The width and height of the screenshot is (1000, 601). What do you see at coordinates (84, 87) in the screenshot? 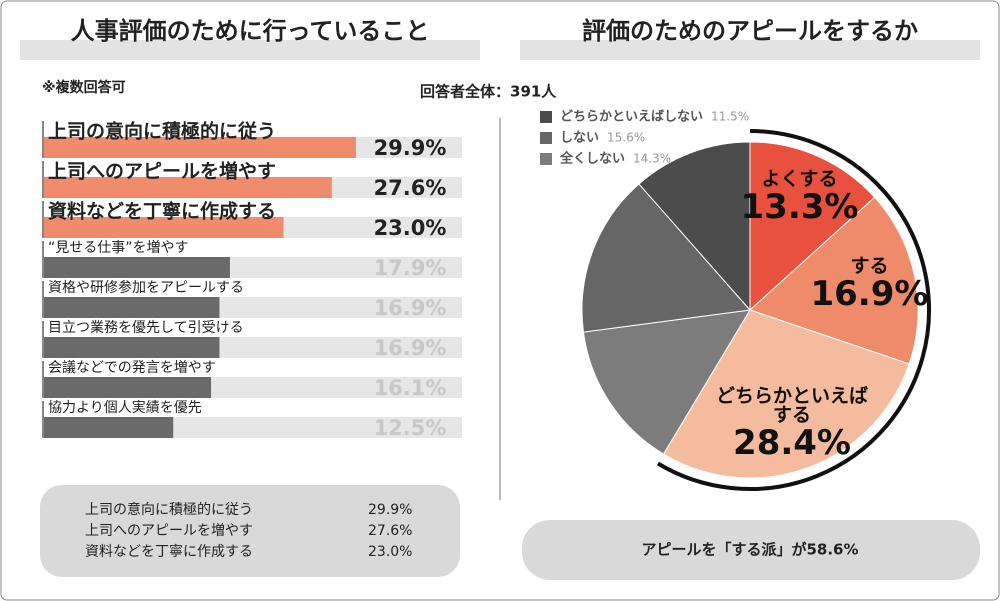
I see `note: ※複数回答可` at bounding box center [84, 87].